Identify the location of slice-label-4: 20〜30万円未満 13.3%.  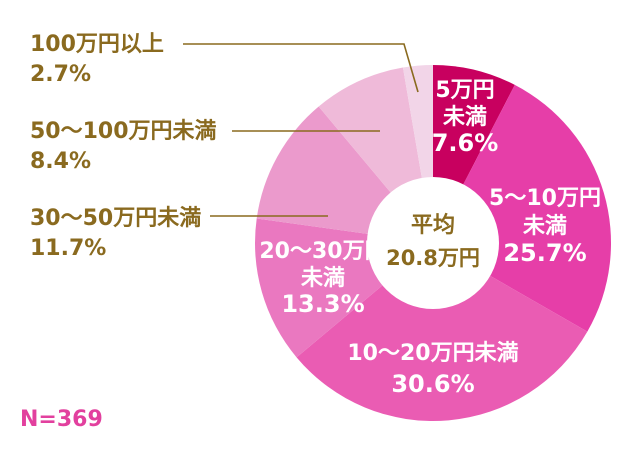
(322, 278).